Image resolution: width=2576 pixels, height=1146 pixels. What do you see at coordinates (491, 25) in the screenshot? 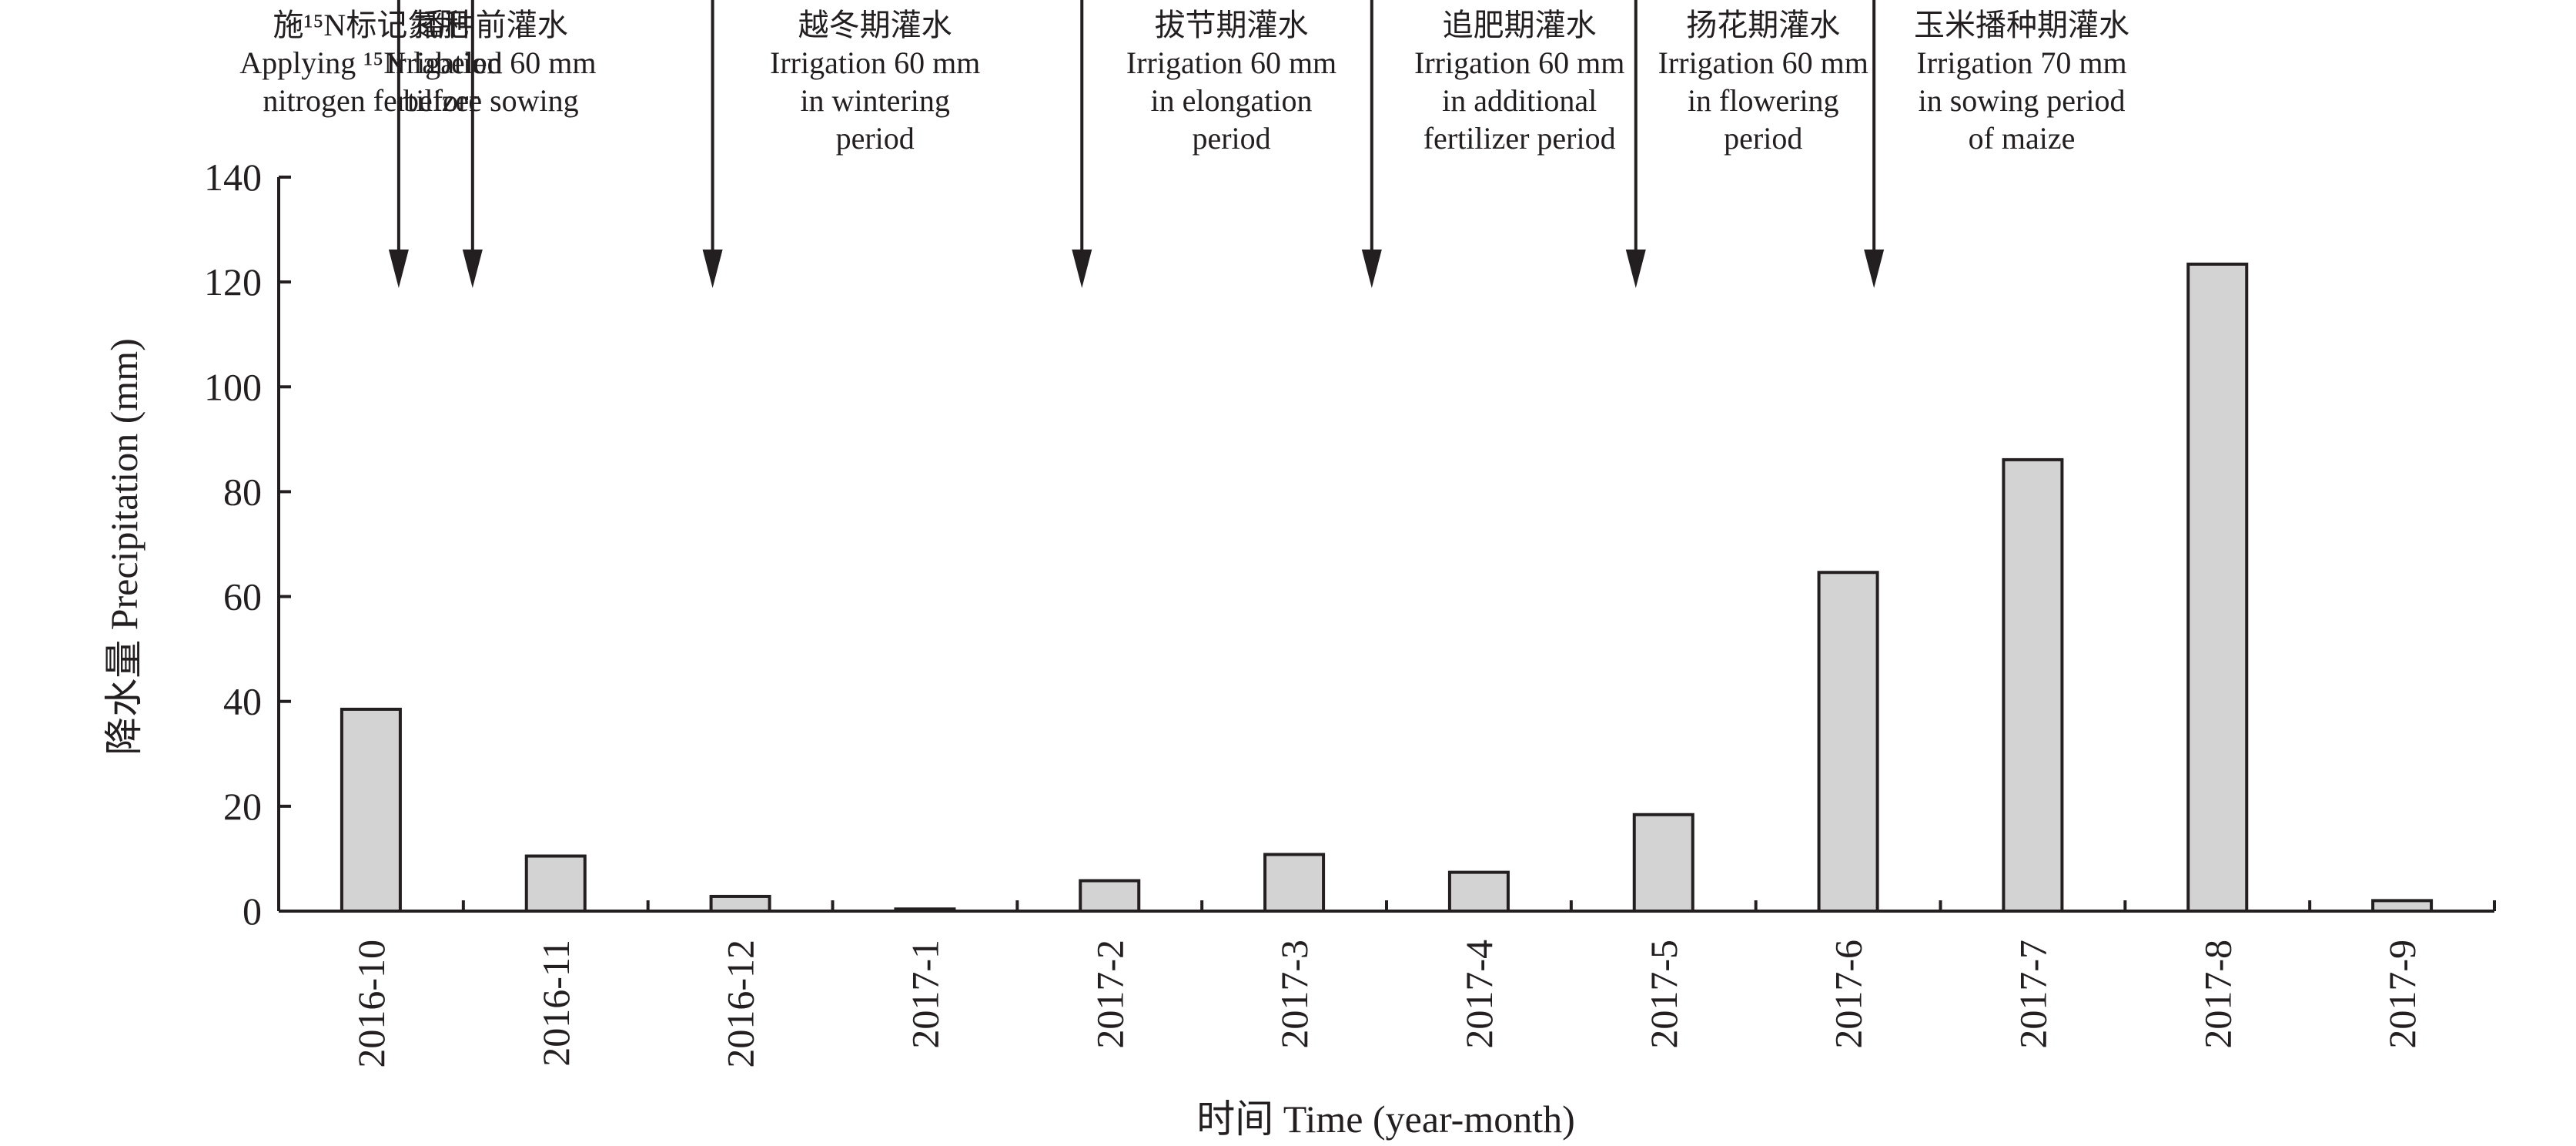
I see `annotation-2-line-1: 播种前灌水` at bounding box center [491, 25].